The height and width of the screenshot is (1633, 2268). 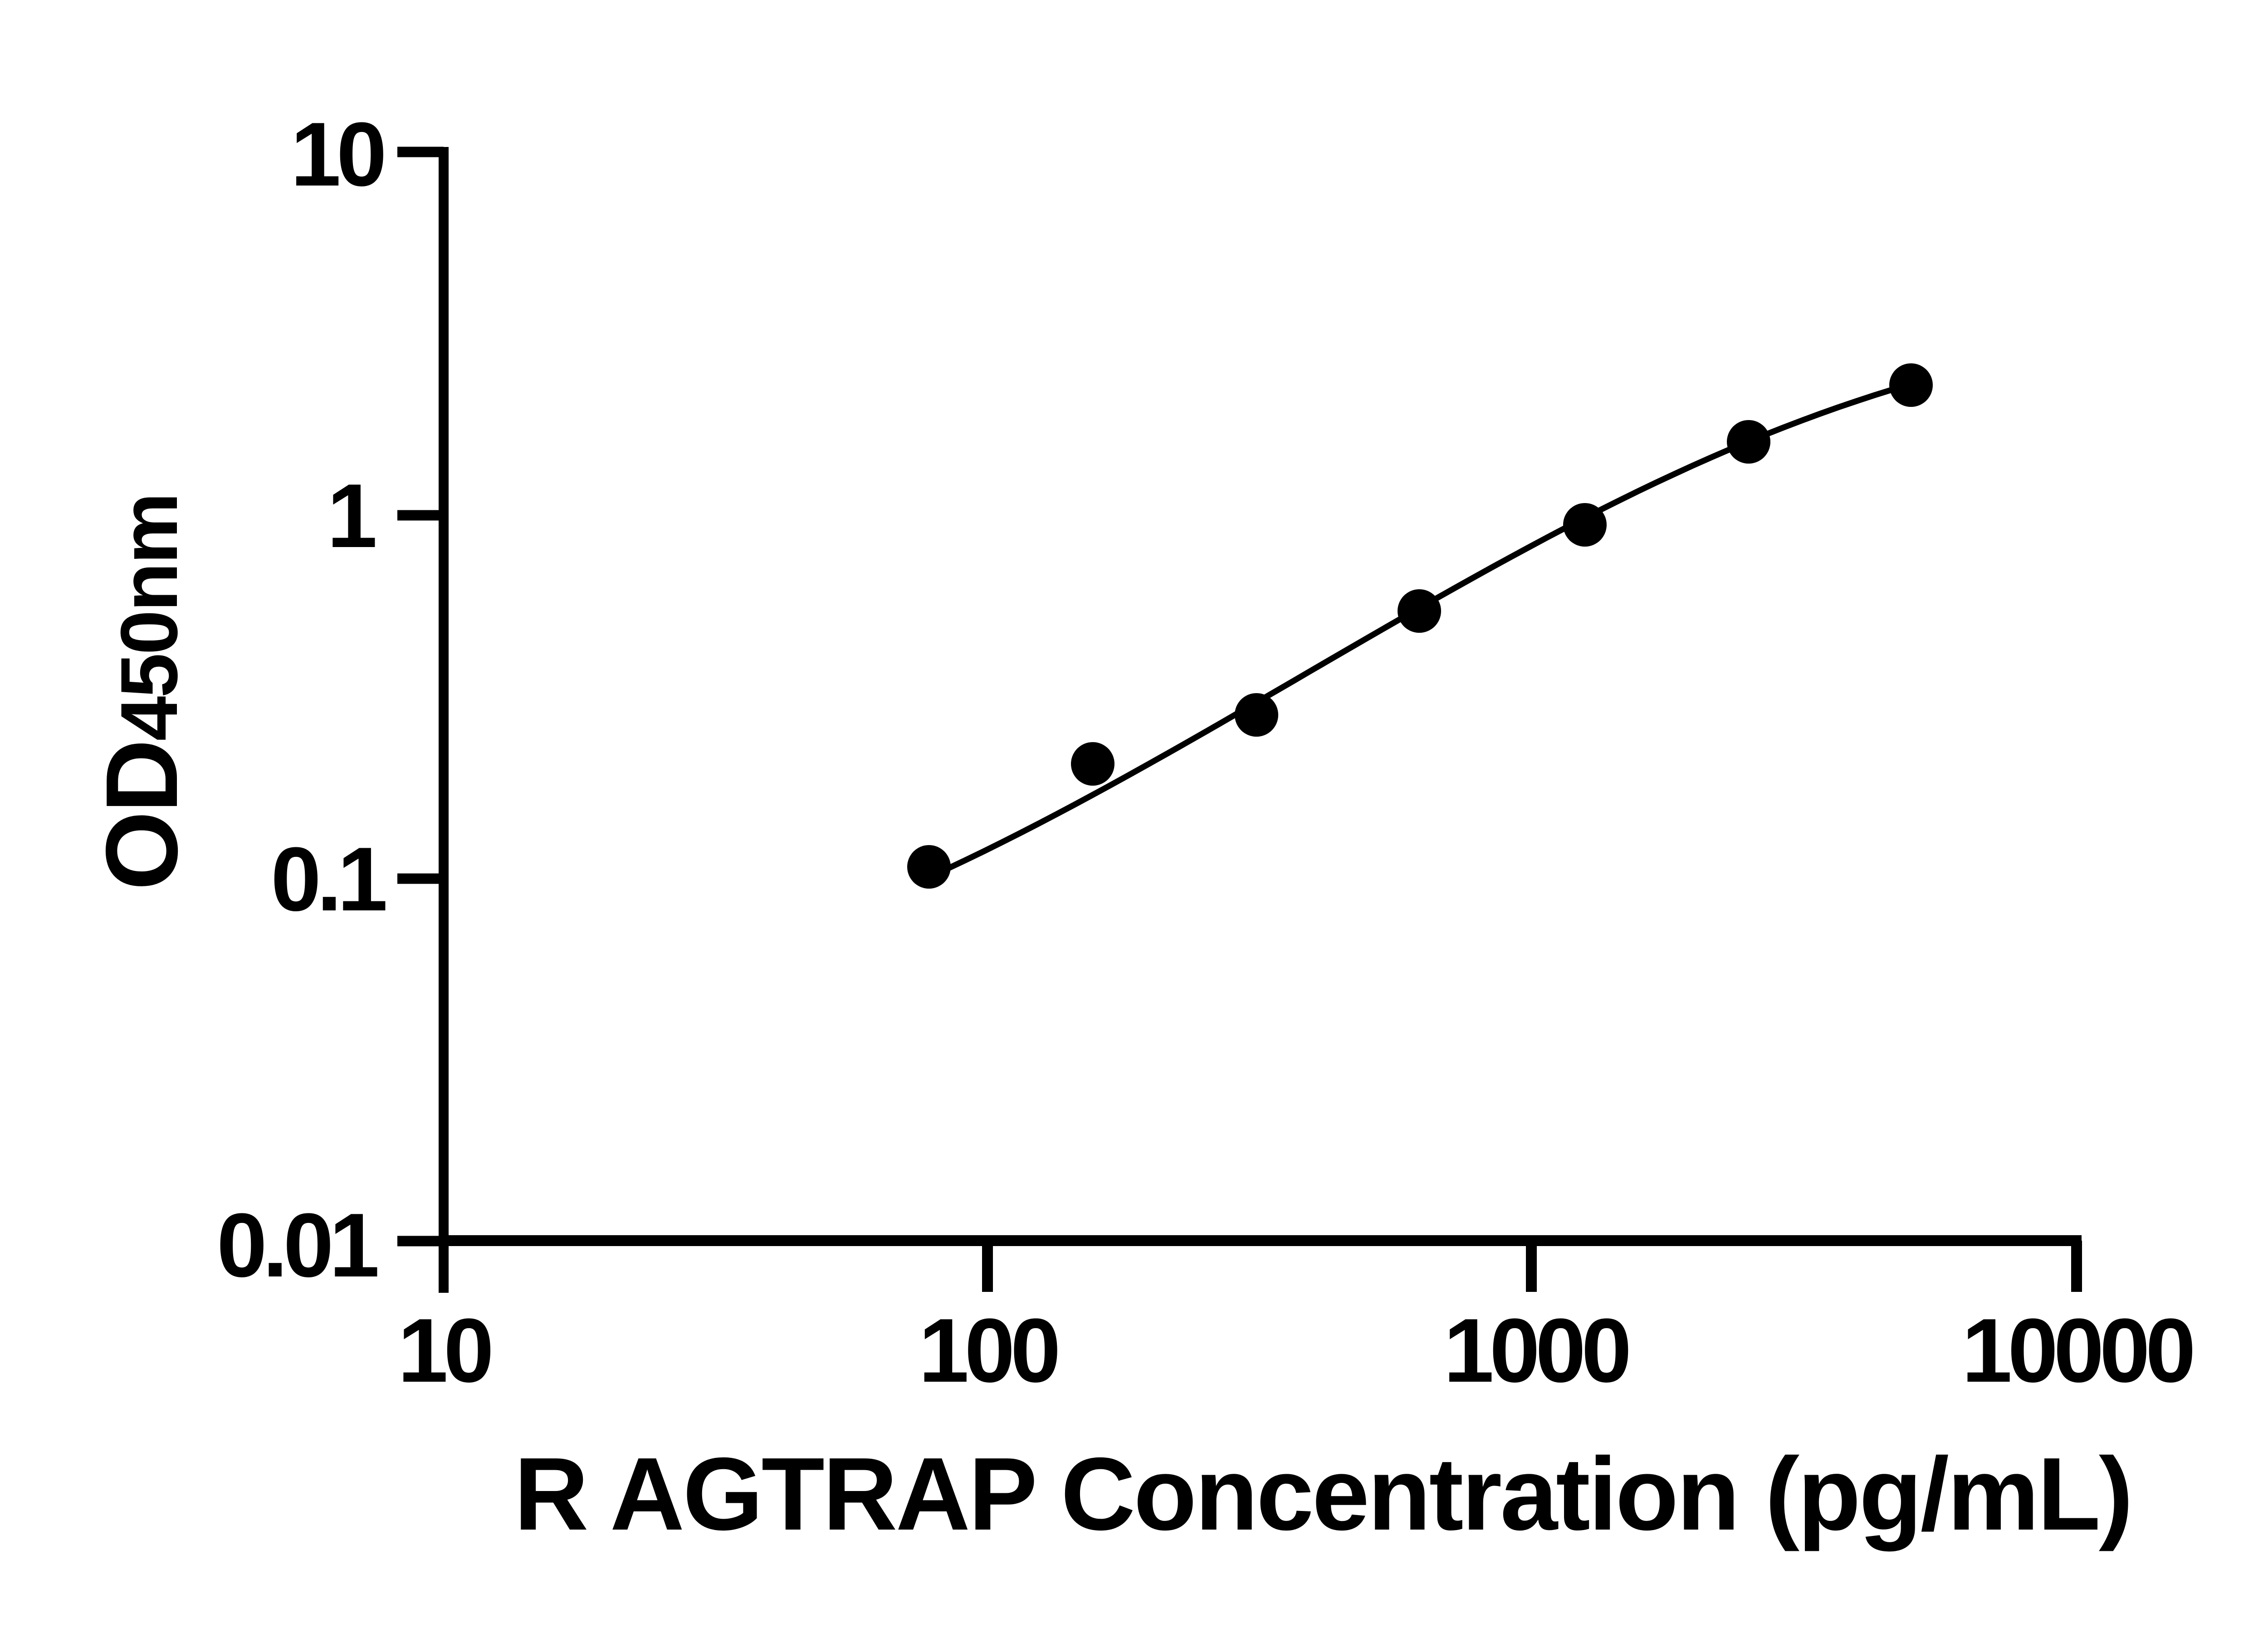 I want to click on svg-text: 1000, so click(x=1537, y=1350).